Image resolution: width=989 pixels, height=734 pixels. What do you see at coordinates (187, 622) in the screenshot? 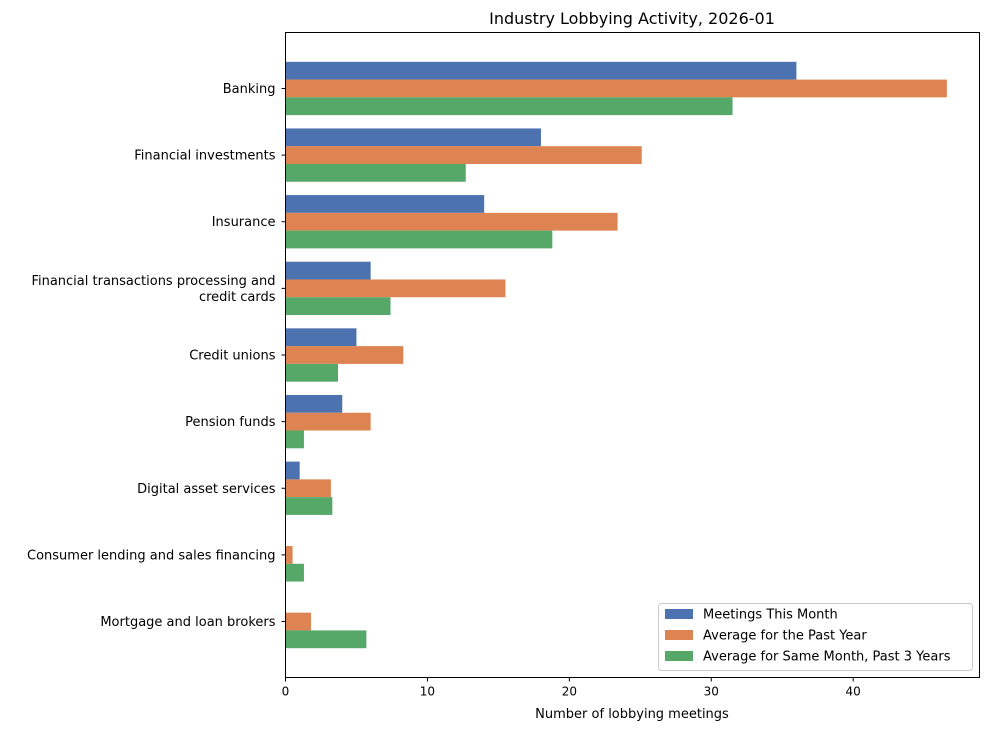
I see `y-tick-label: Mortgage and loan brokers` at bounding box center [187, 622].